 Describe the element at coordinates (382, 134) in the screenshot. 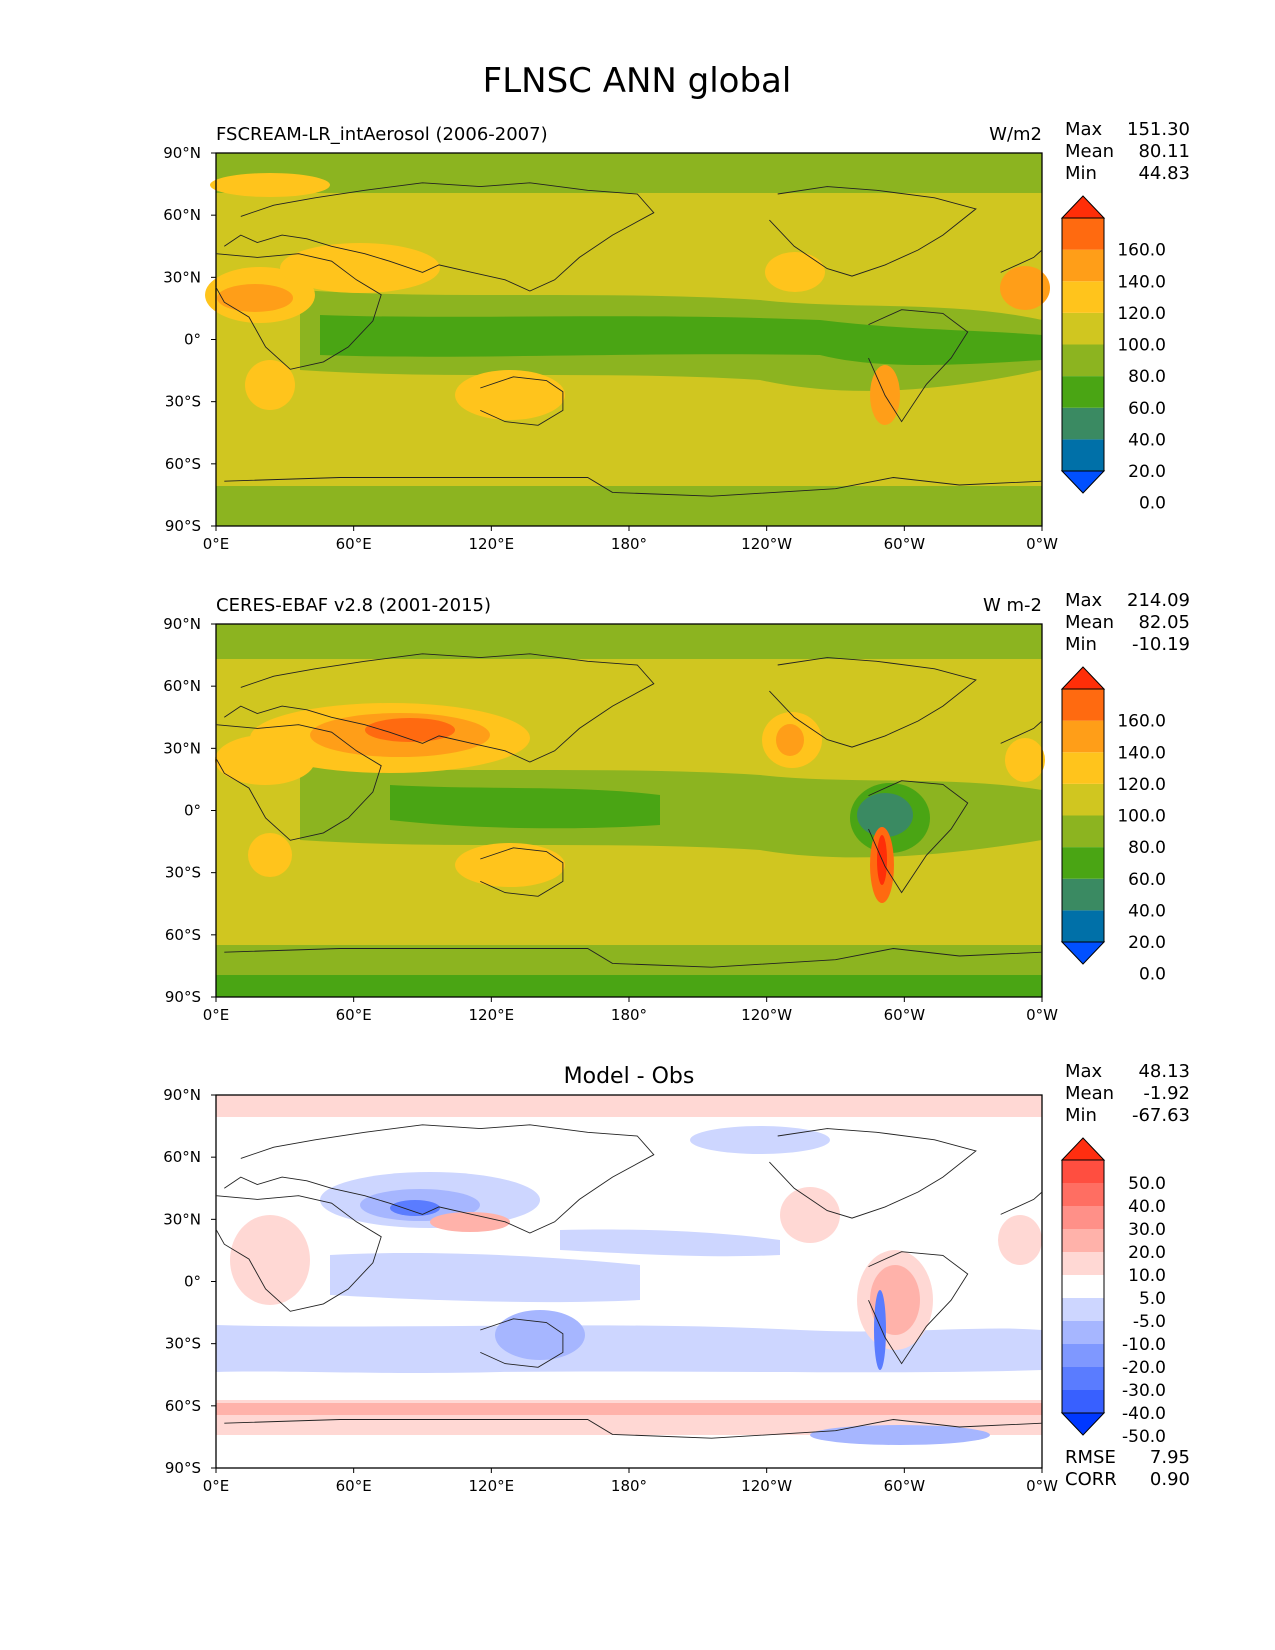

I see `panel-model-left-title: FSCREAM-LR_intAerosol (2006-2007)` at that location.